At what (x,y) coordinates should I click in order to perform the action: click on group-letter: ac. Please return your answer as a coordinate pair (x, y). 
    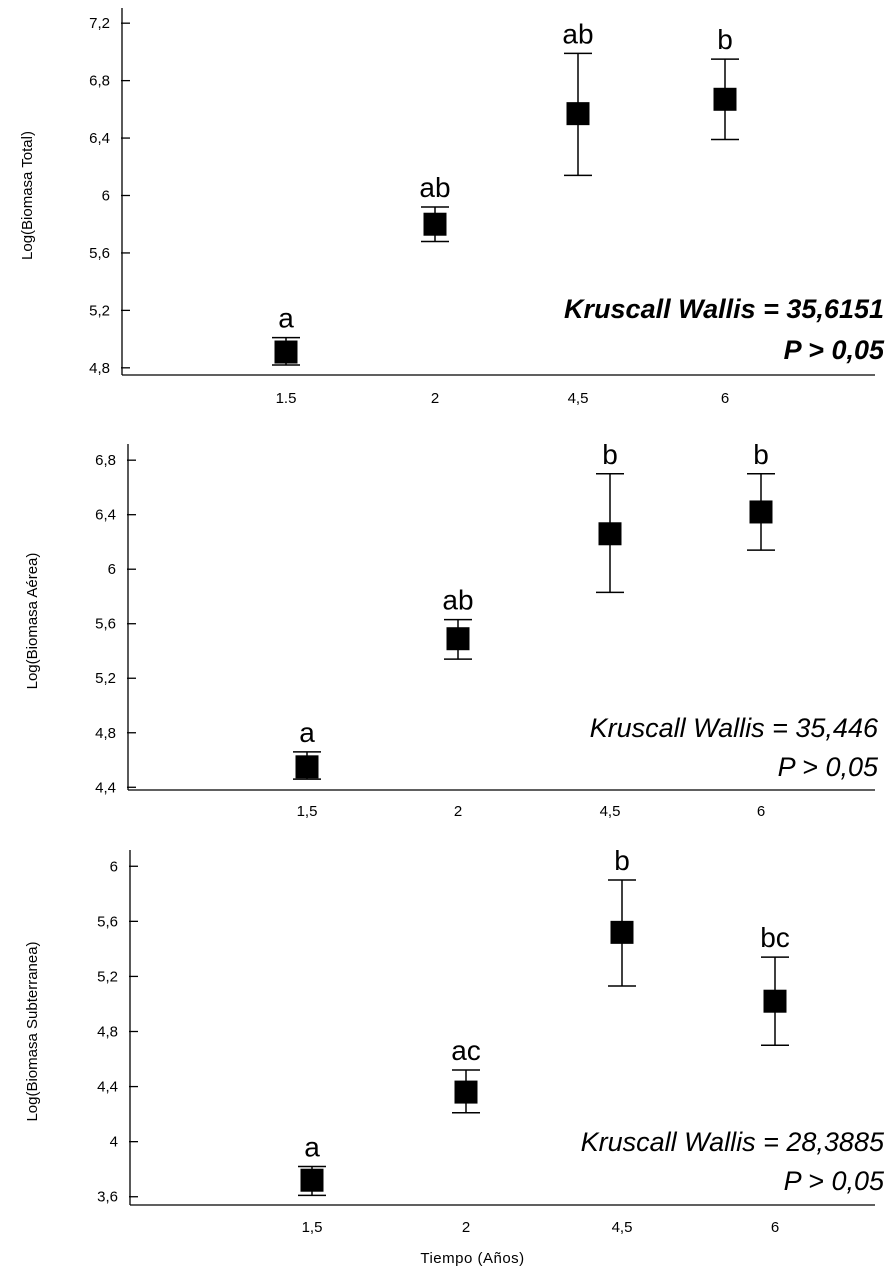
    Looking at the image, I should click on (466, 1050).